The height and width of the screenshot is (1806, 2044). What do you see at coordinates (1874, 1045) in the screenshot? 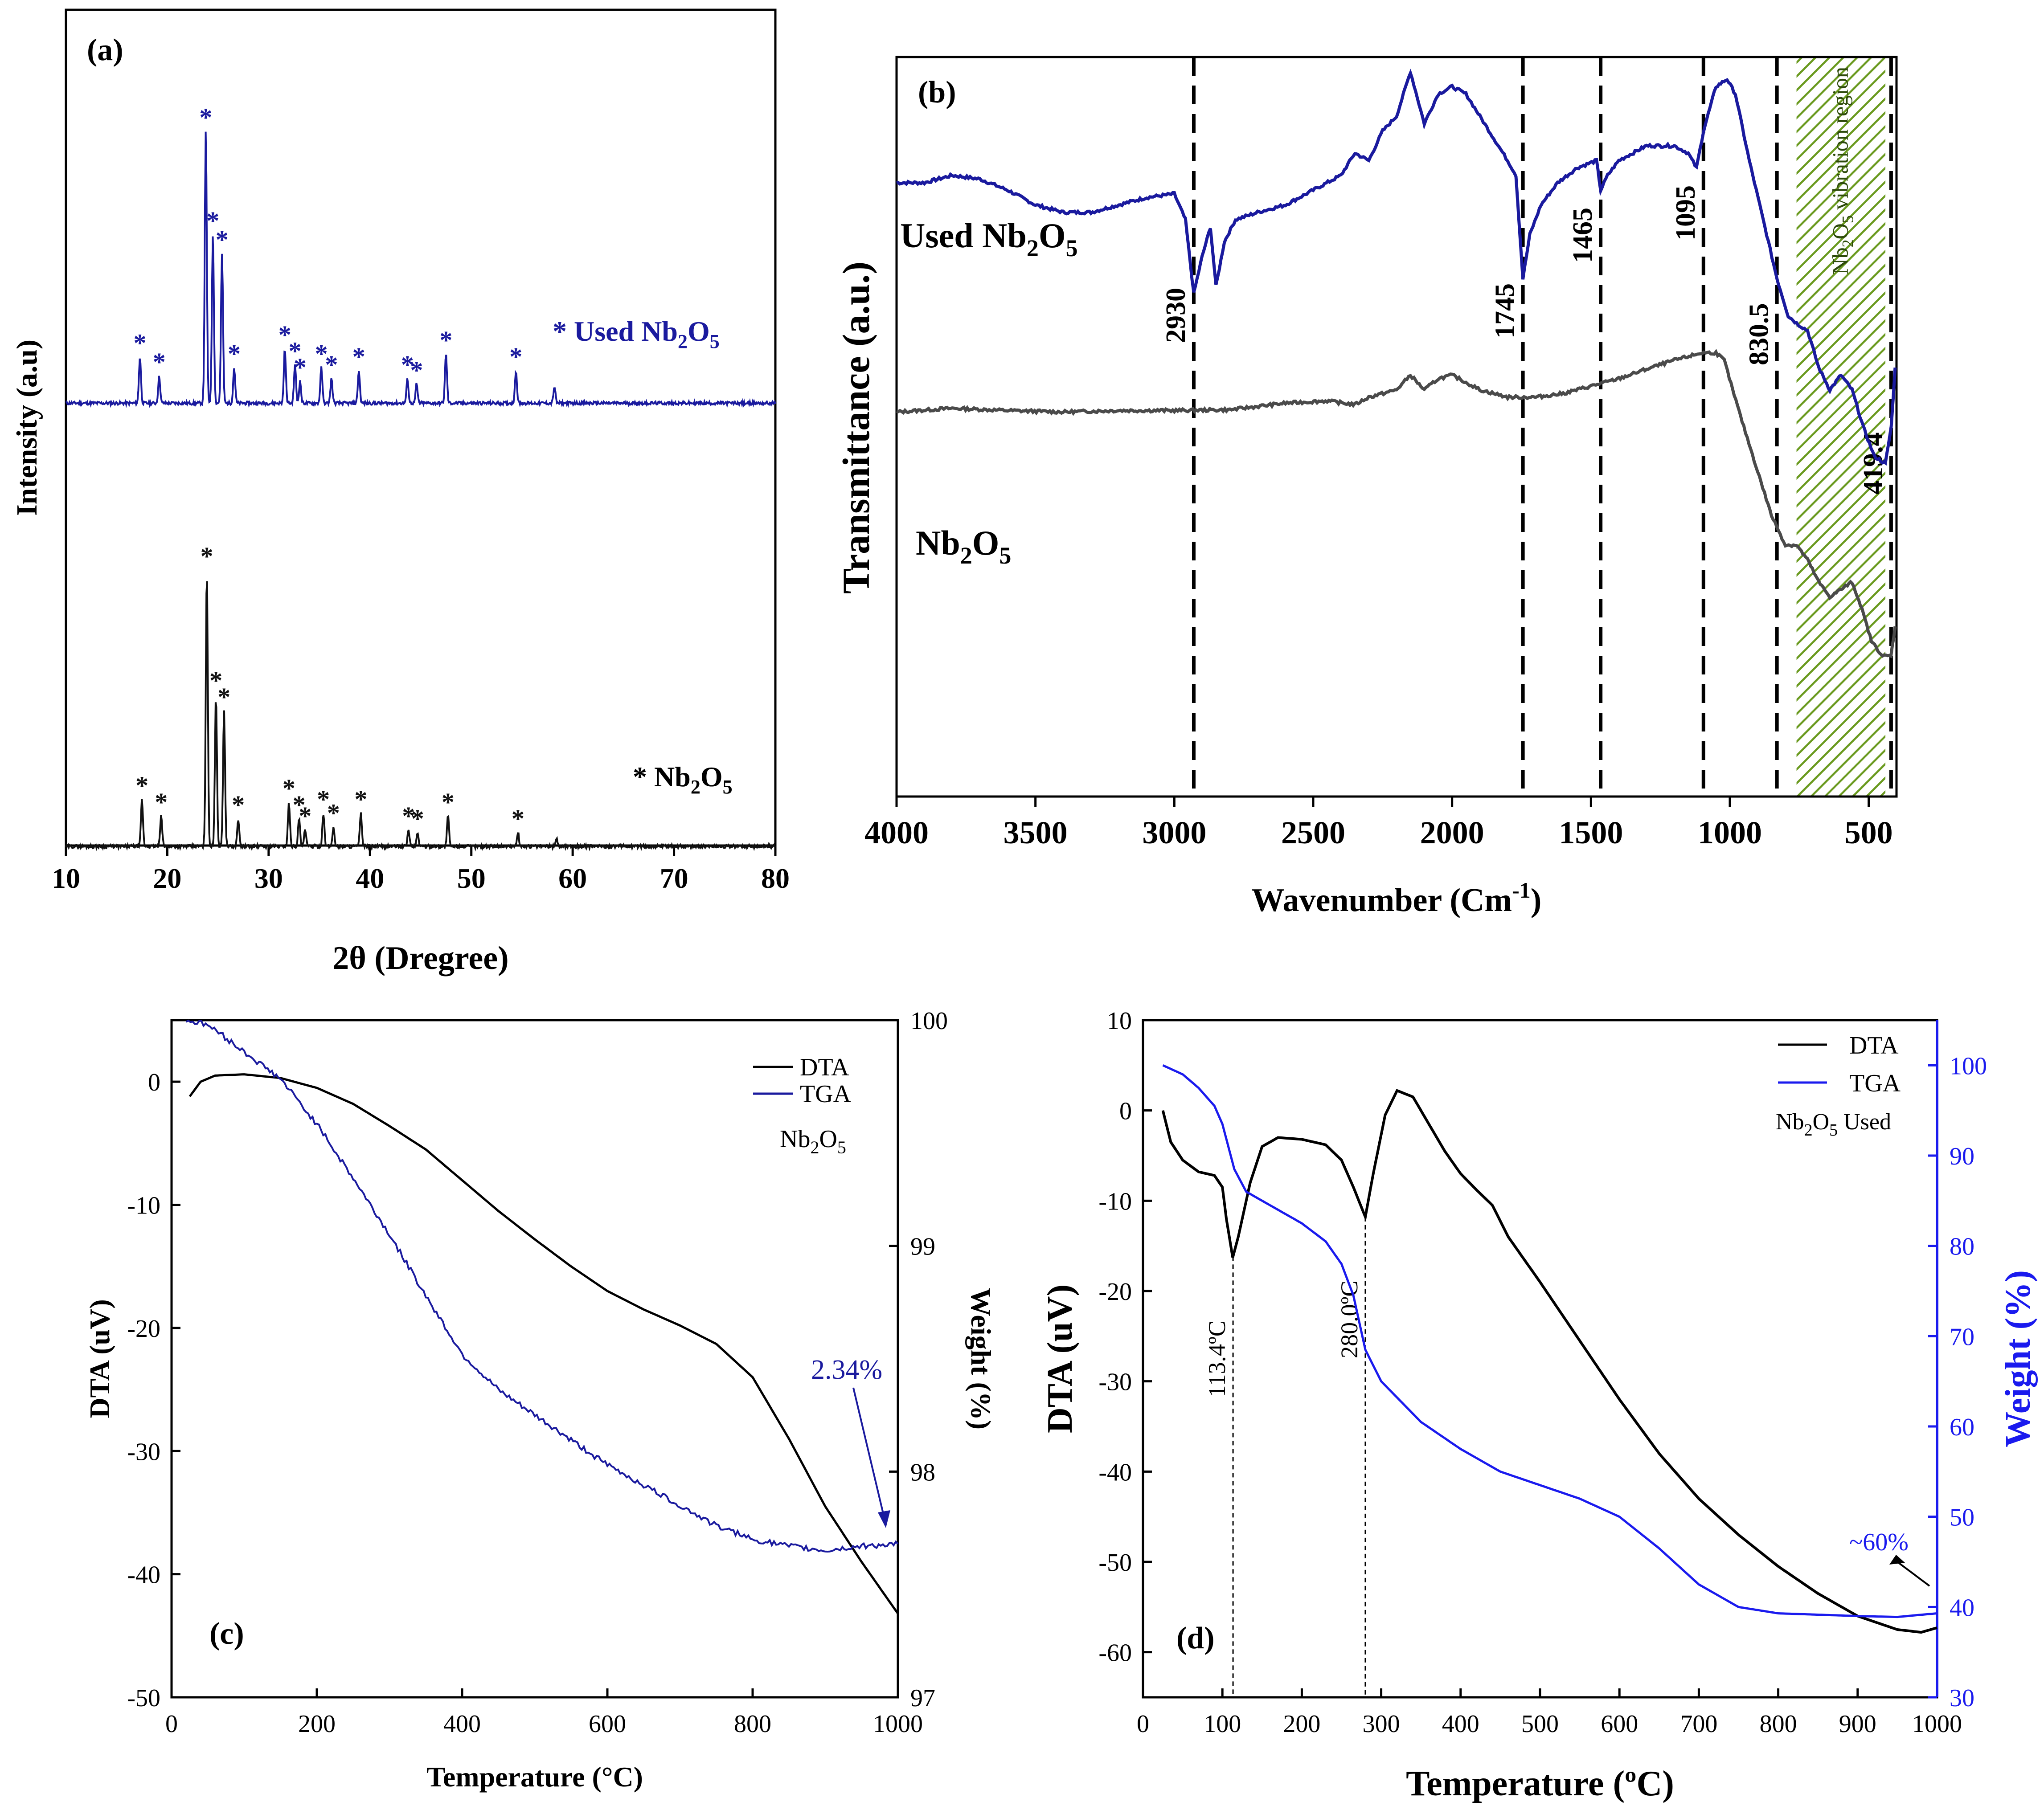
I see `panel-d-legend-dta: DTA` at bounding box center [1874, 1045].